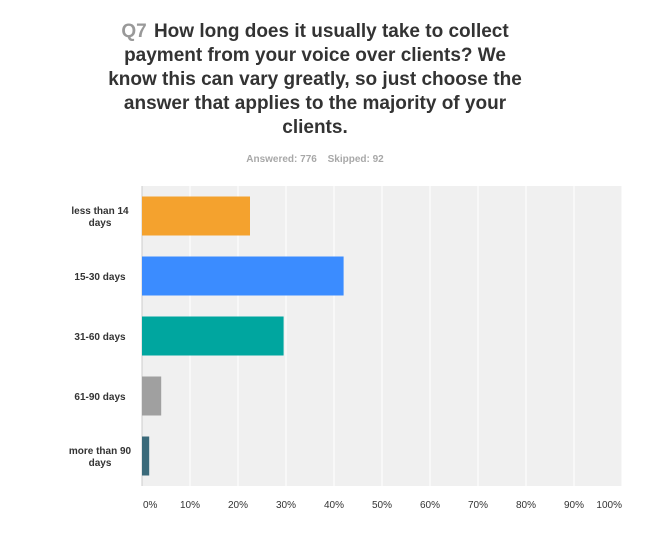 This screenshot has width=650, height=556. Describe the element at coordinates (281, 159) in the screenshot. I see `answered-count: Answered: 776` at that location.